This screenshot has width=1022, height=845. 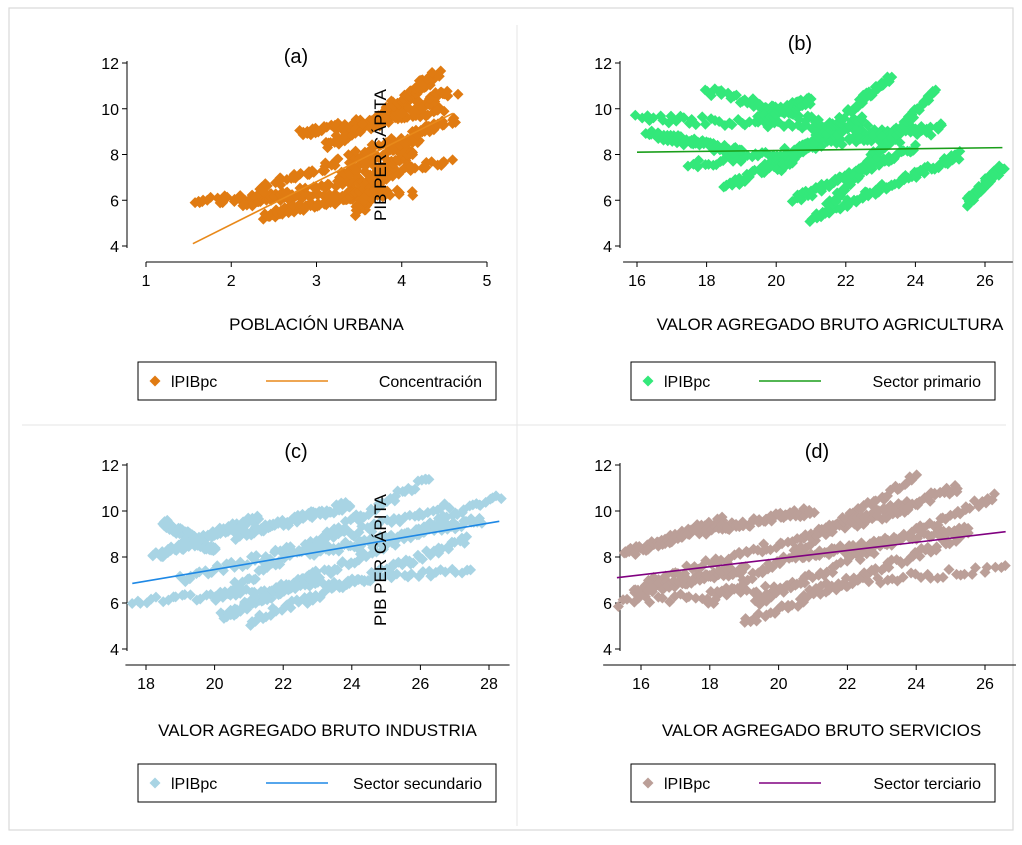 What do you see at coordinates (295, 452) in the screenshot?
I see `panel-title: (c)` at bounding box center [295, 452].